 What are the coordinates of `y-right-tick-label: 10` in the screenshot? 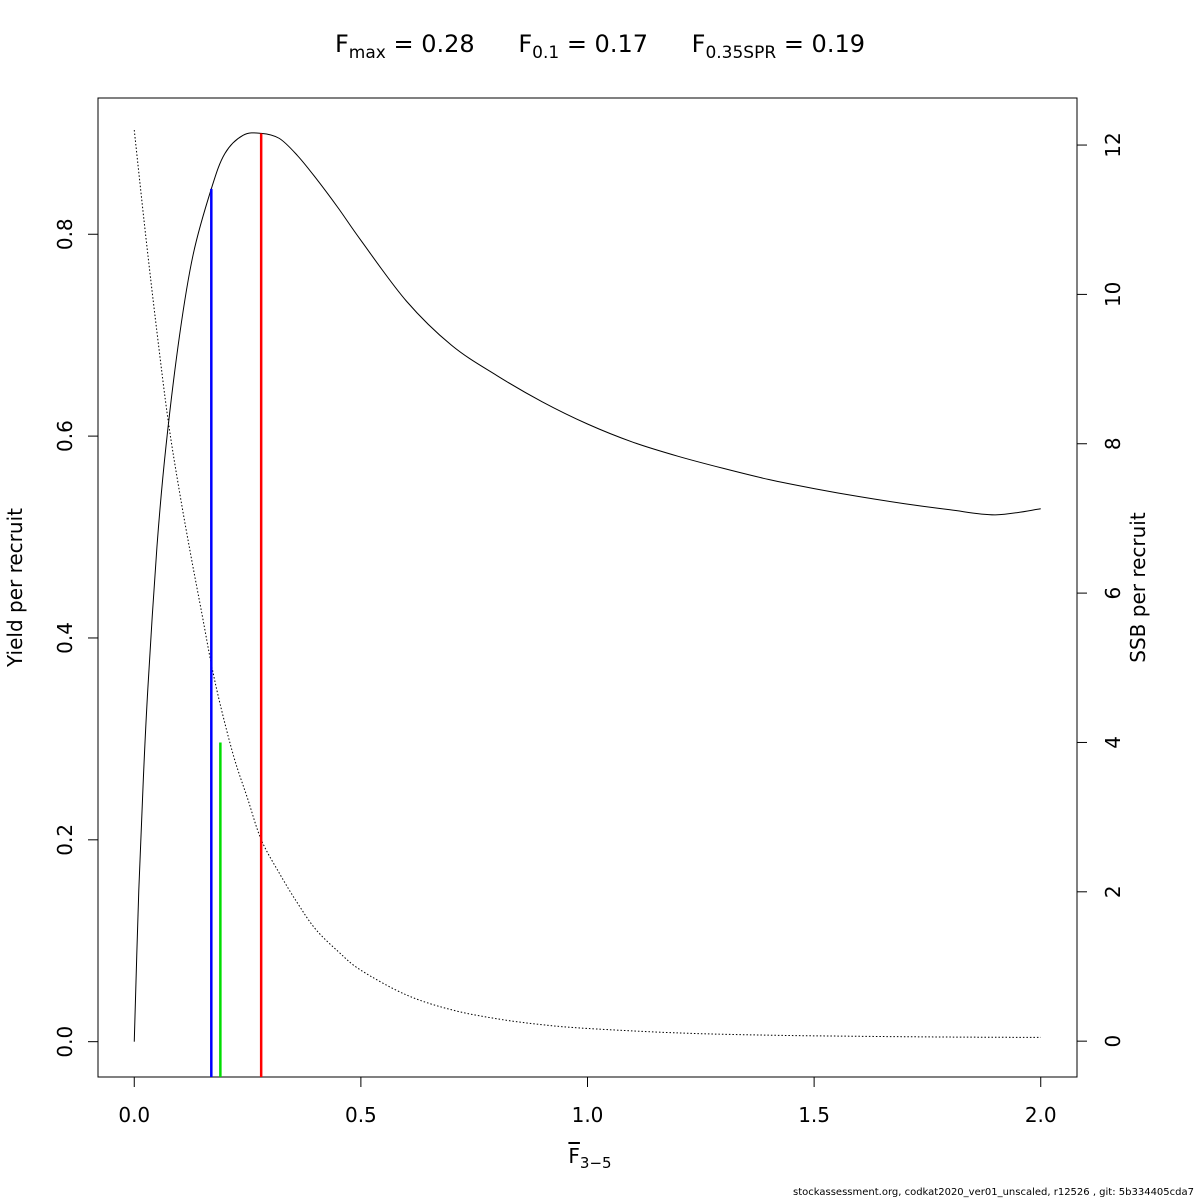 It's located at (1113, 294).